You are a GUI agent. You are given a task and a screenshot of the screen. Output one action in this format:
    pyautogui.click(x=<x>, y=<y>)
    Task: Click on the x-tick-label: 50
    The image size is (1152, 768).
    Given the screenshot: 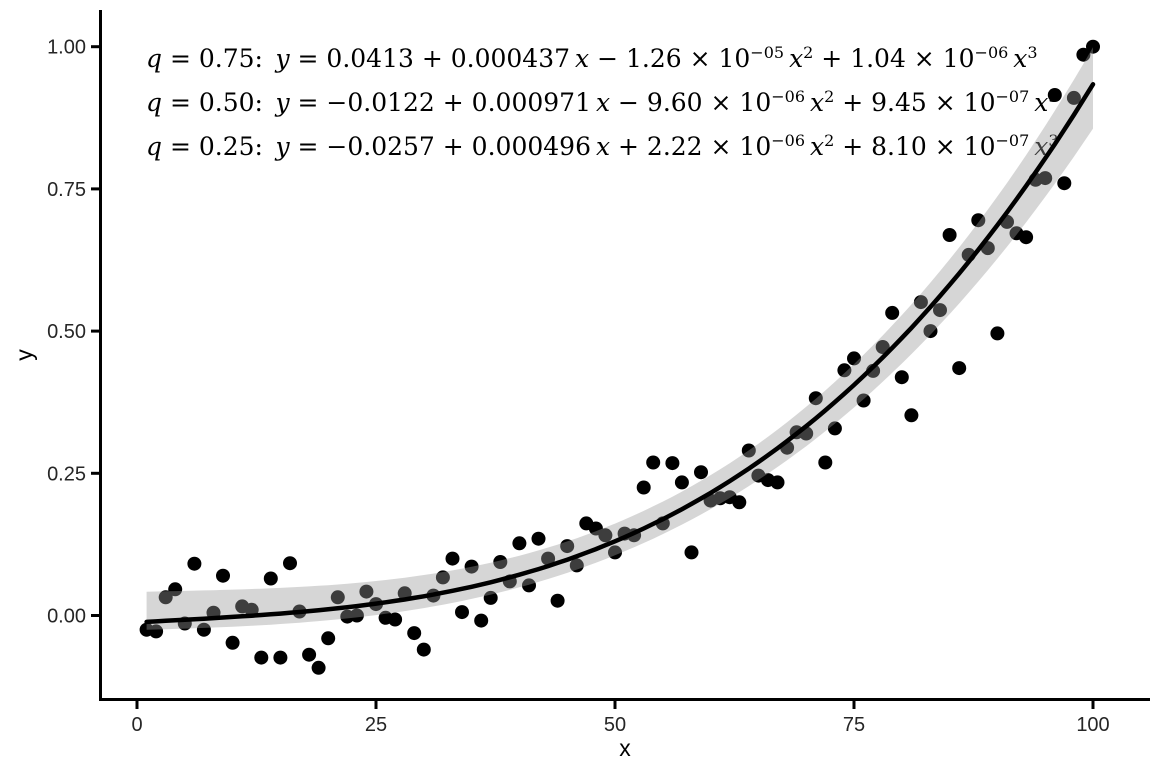 What is the action you would take?
    pyautogui.click(x=615, y=725)
    